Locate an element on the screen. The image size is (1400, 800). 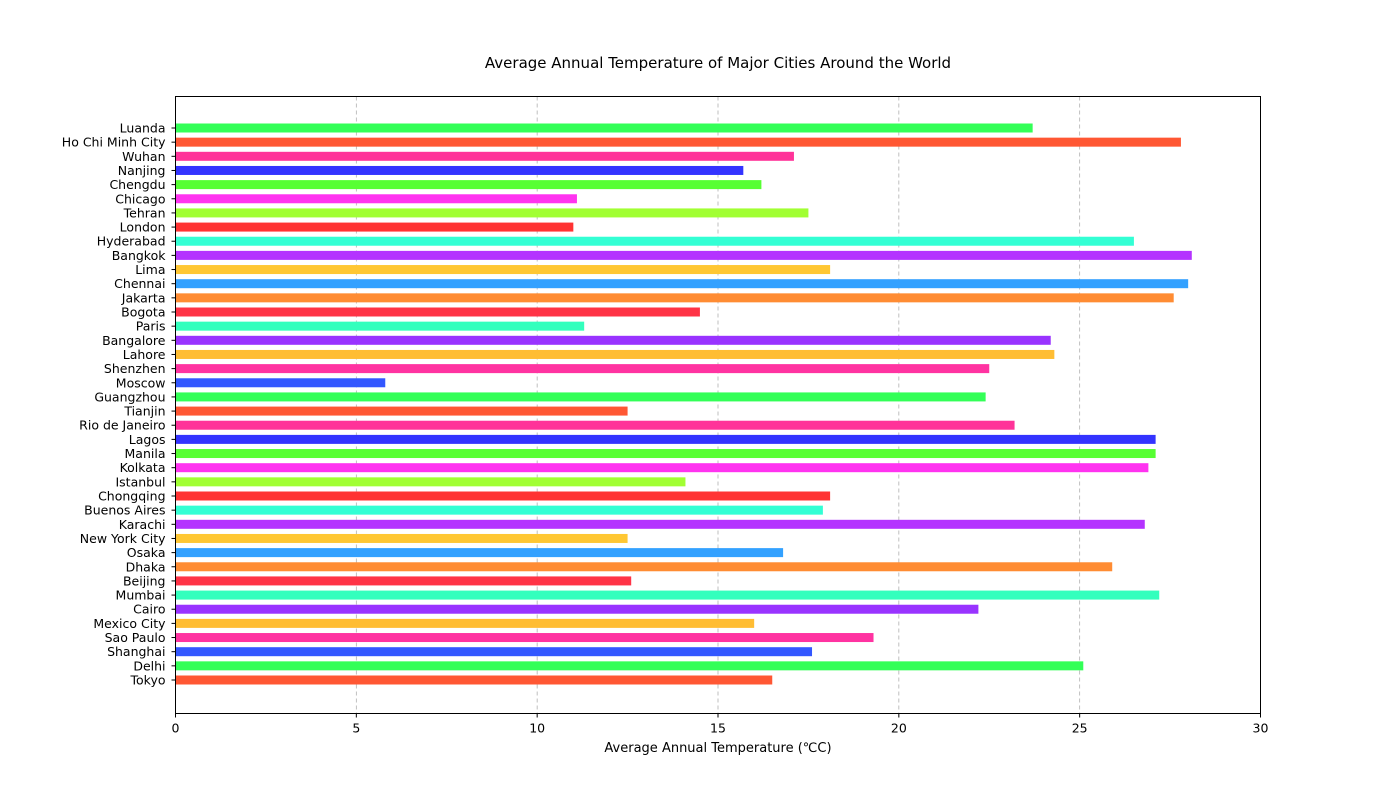
y-tick-label-buenos-aires: Buenos Aires is located at coordinates (124, 510).